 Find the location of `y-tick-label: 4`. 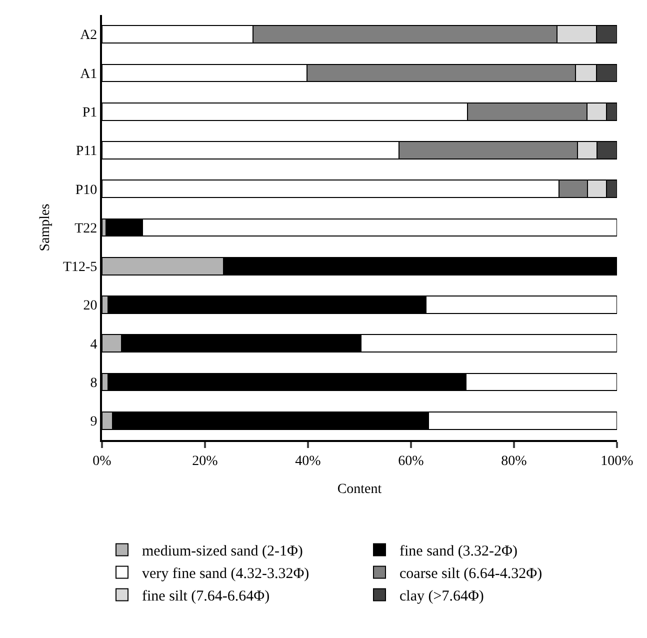

y-tick-label: 4 is located at coordinates (94, 344).